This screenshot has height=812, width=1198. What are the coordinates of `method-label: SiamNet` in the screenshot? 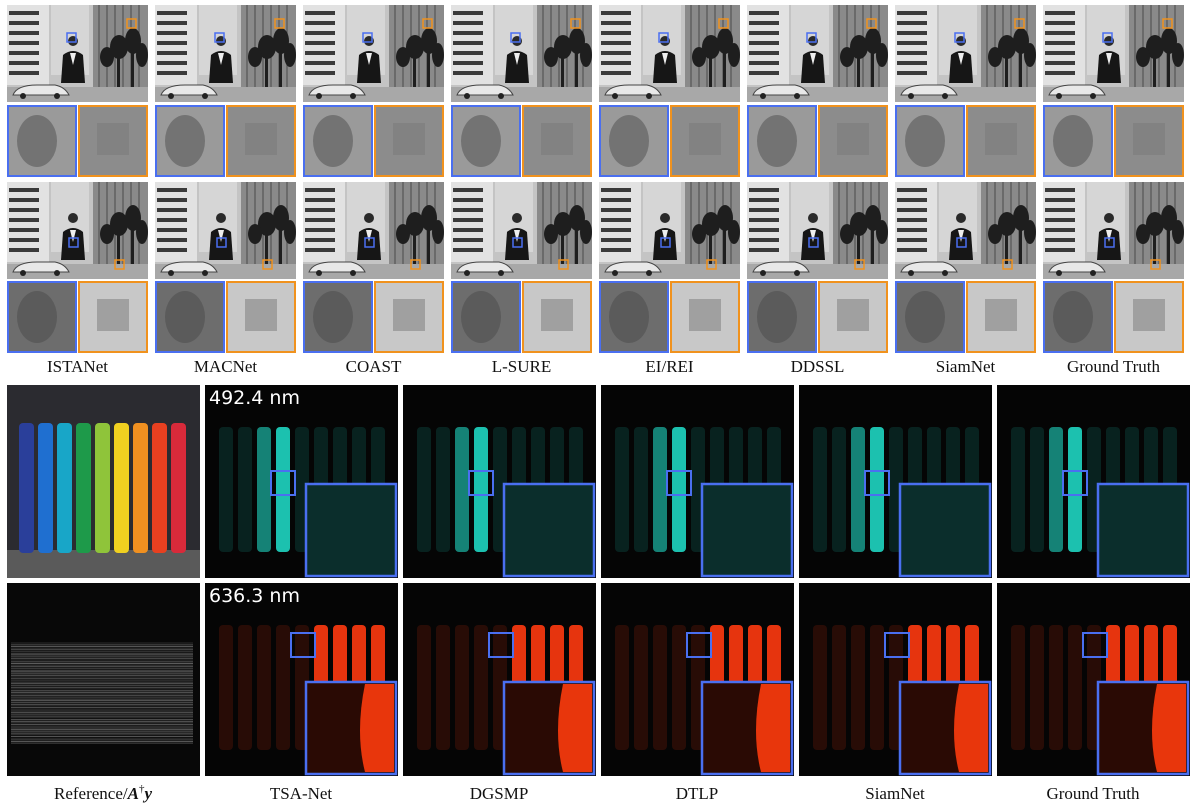 It's located at (895, 793).